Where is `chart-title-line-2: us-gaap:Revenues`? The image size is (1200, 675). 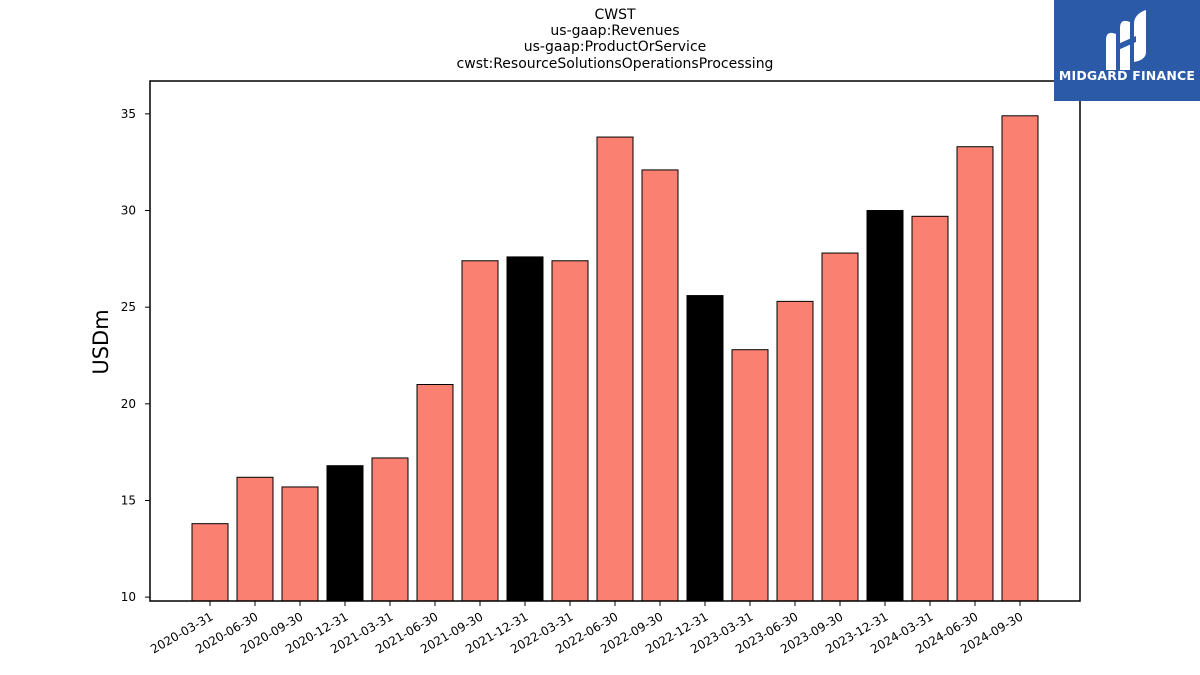 chart-title-line-2: us-gaap:Revenues is located at coordinates (615, 31).